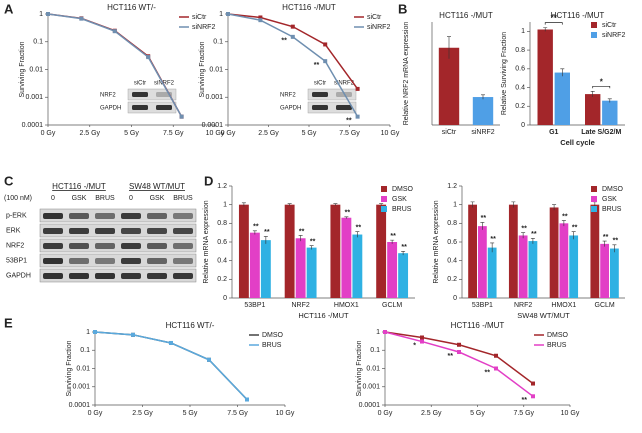  I want to click on y-tick-label: 0.001, so click(371, 387).